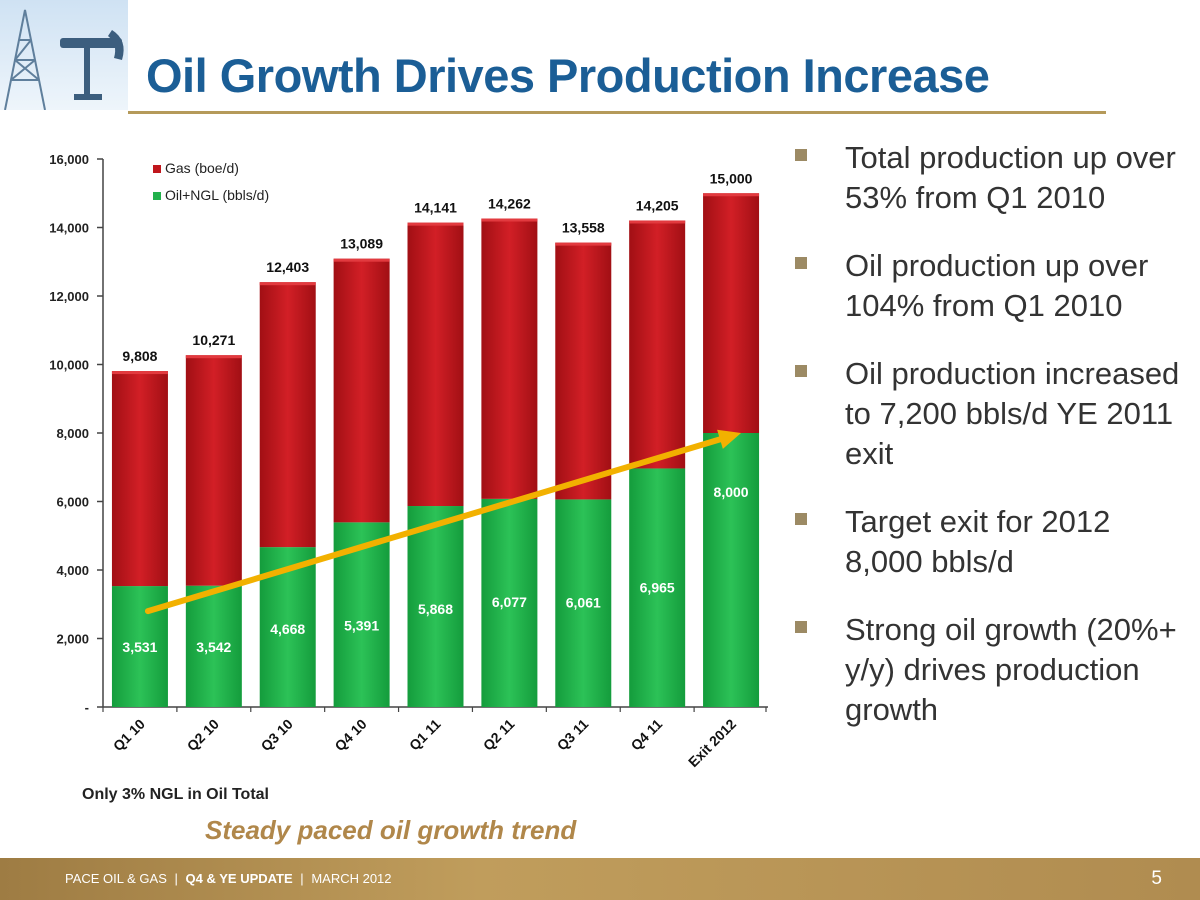 This screenshot has width=1200, height=900. I want to click on oil-value-label: 6,061, so click(583, 602).